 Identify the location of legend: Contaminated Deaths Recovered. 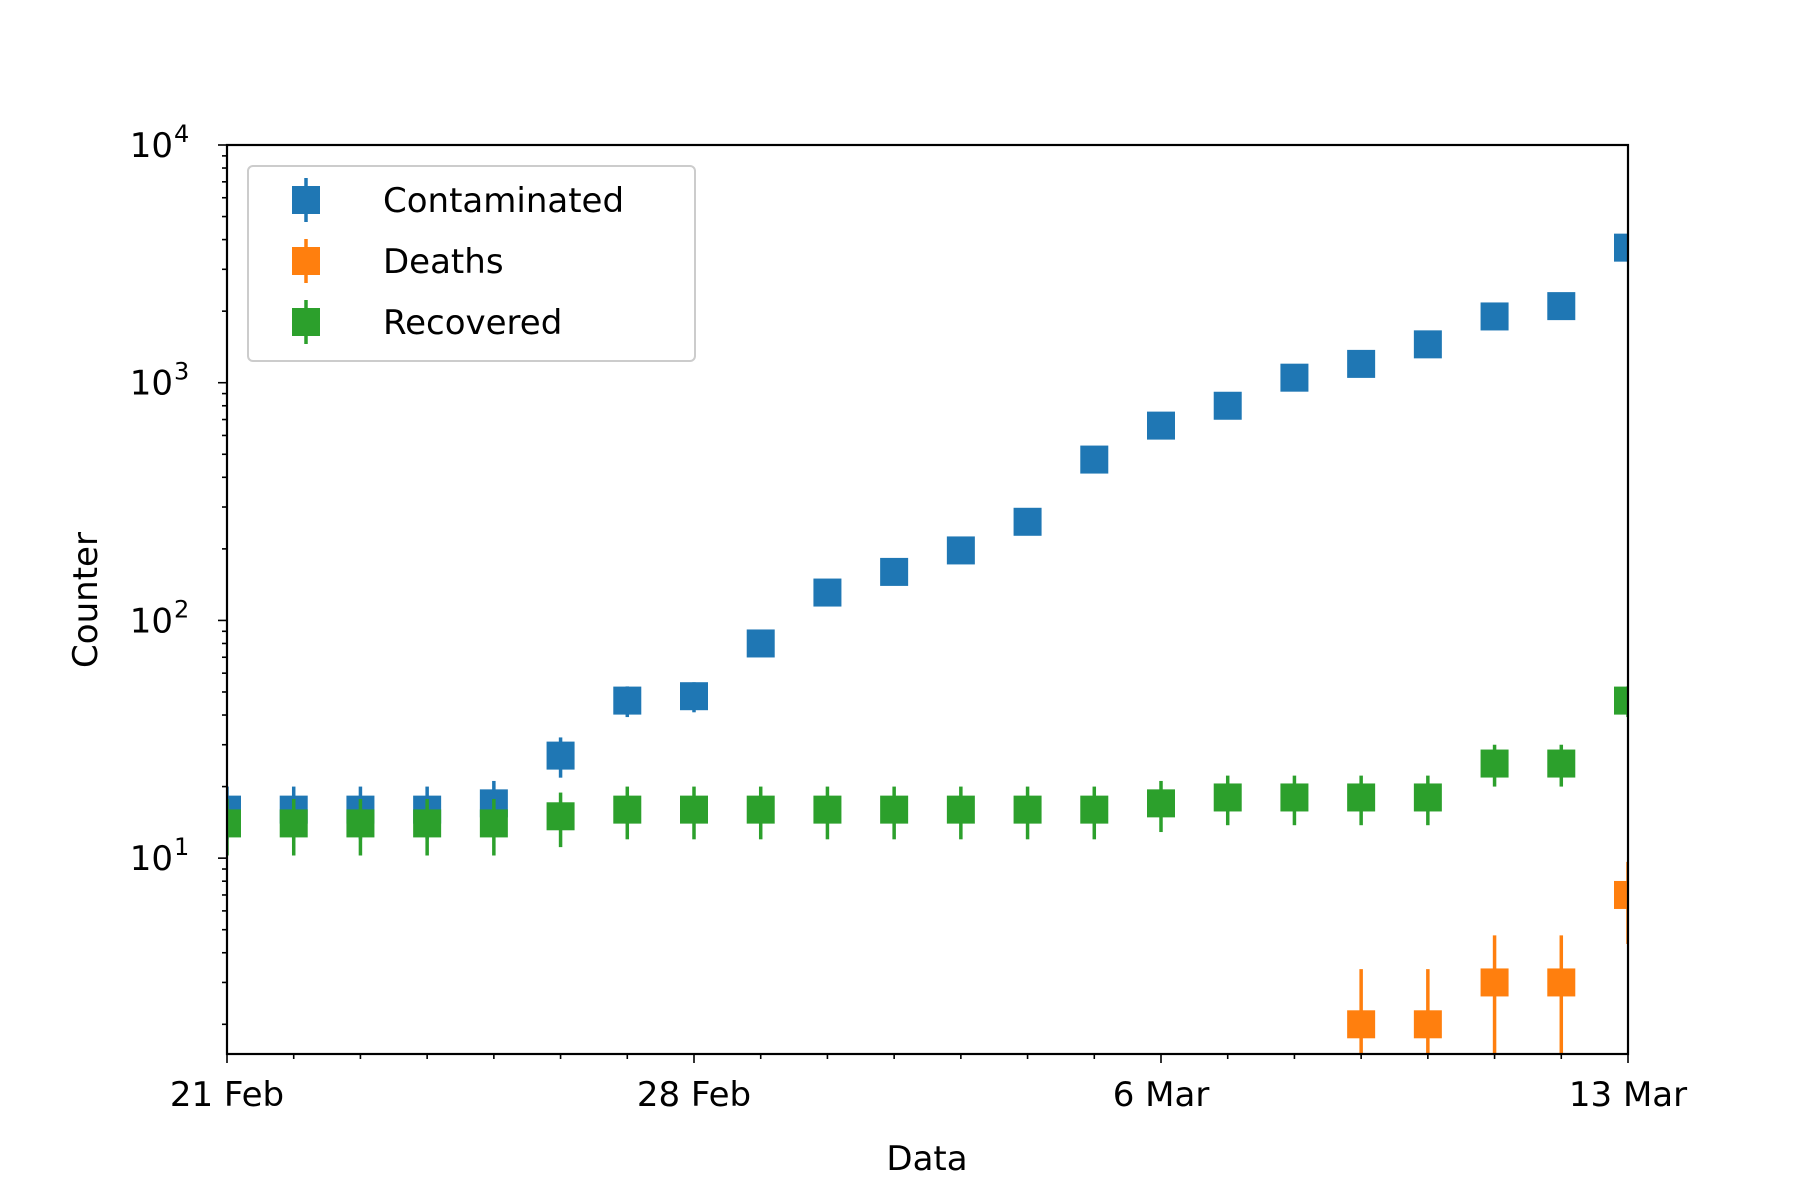
(471, 263).